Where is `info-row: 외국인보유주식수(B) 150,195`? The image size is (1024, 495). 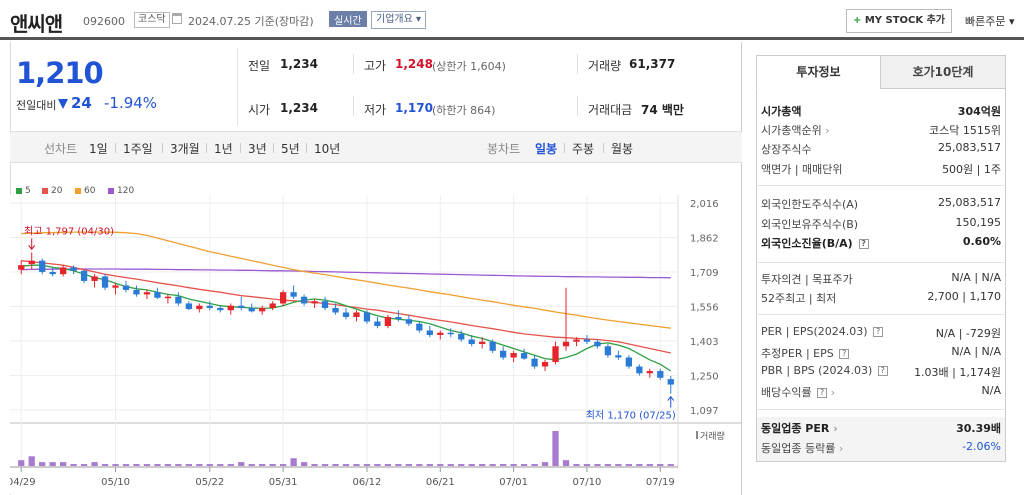 info-row: 외국인보유주식수(B) 150,195 is located at coordinates (881, 225).